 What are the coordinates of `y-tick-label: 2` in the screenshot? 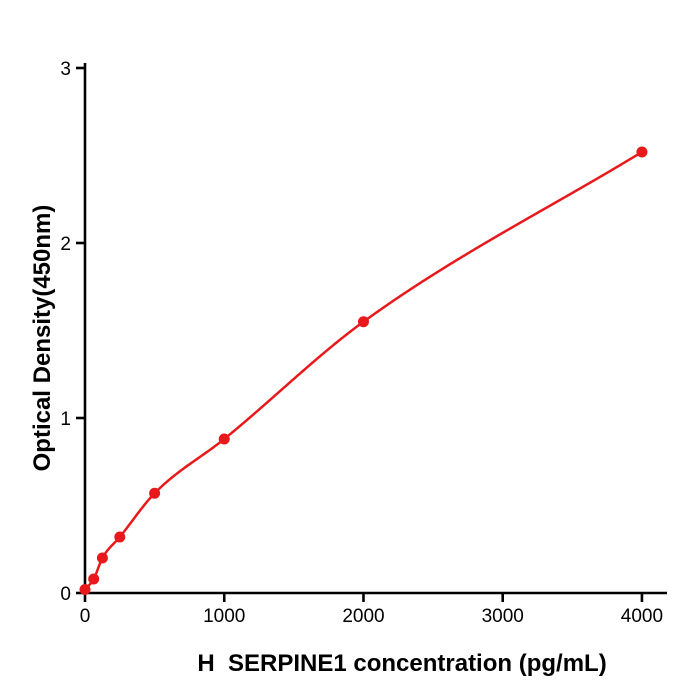 It's located at (65, 244).